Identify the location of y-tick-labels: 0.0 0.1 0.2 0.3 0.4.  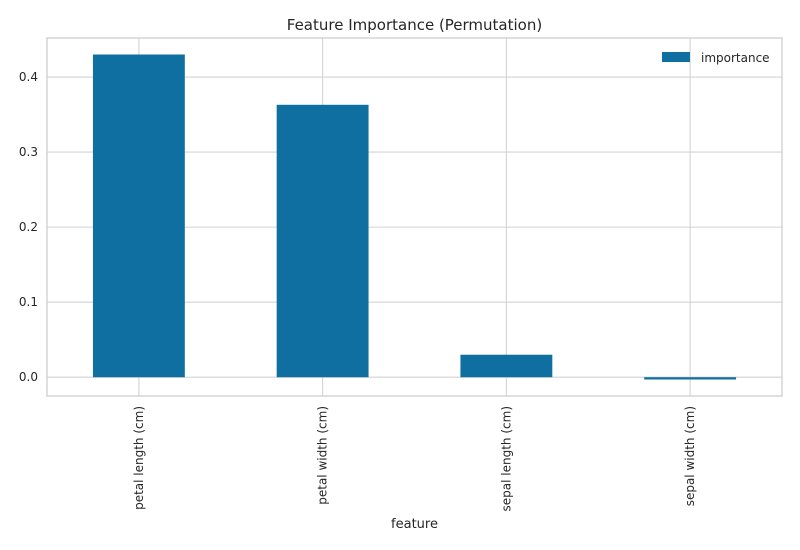
(28, 227).